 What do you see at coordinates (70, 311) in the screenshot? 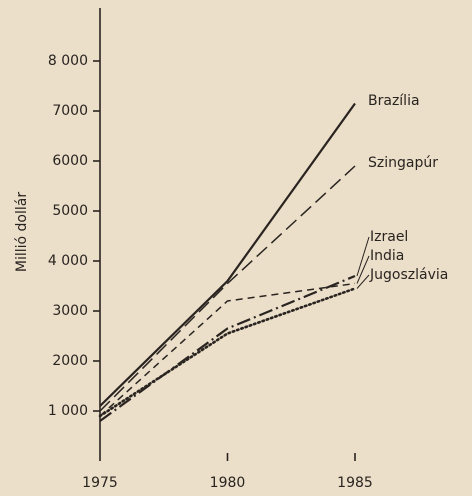
I see `y-tick-label: 3000` at bounding box center [70, 311].